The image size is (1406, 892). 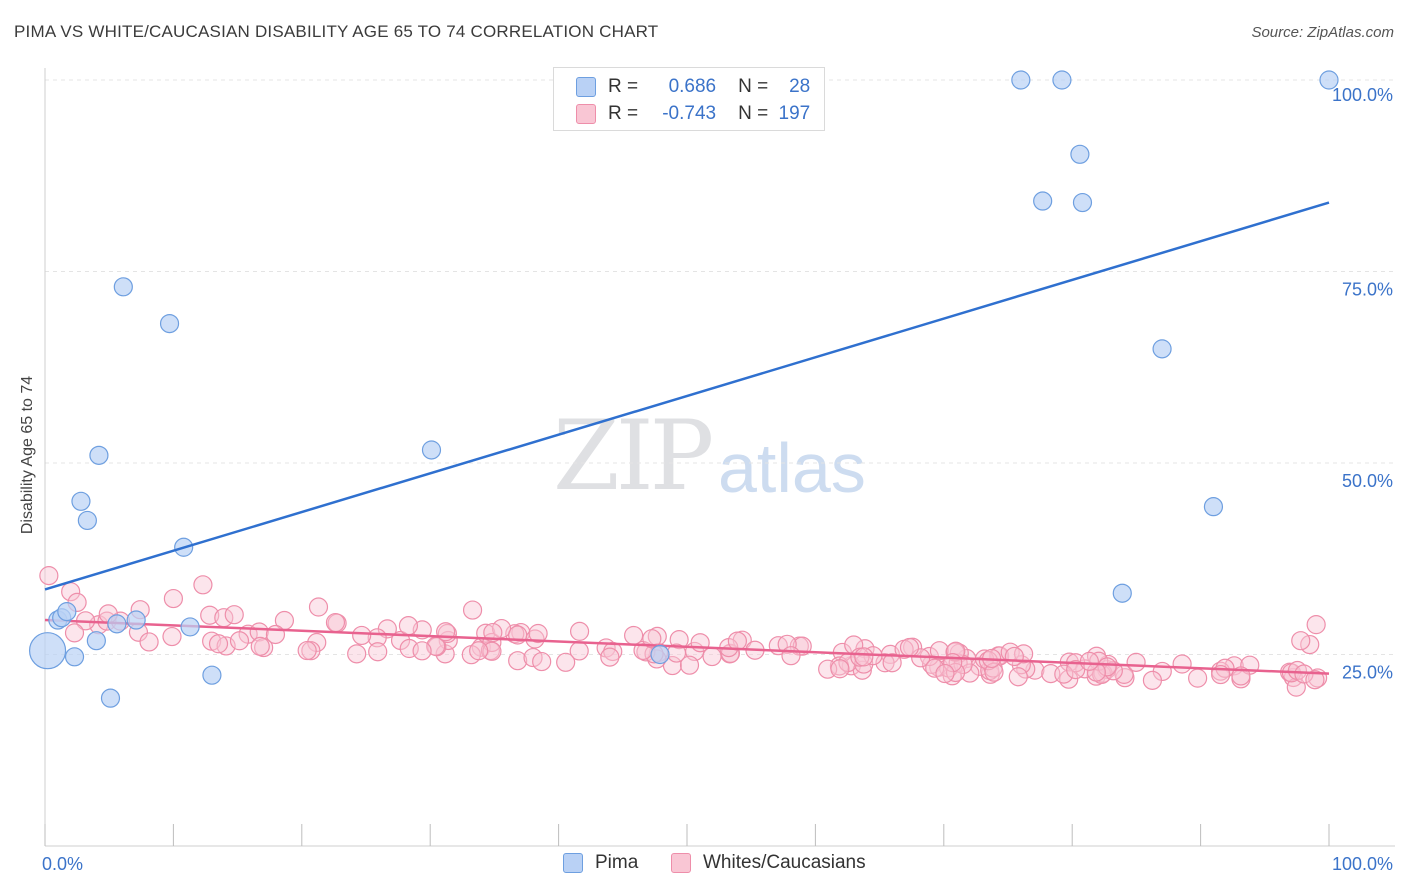 What do you see at coordinates (573, 863) in the screenshot?
I see `legend-pima-swatch` at bounding box center [573, 863].